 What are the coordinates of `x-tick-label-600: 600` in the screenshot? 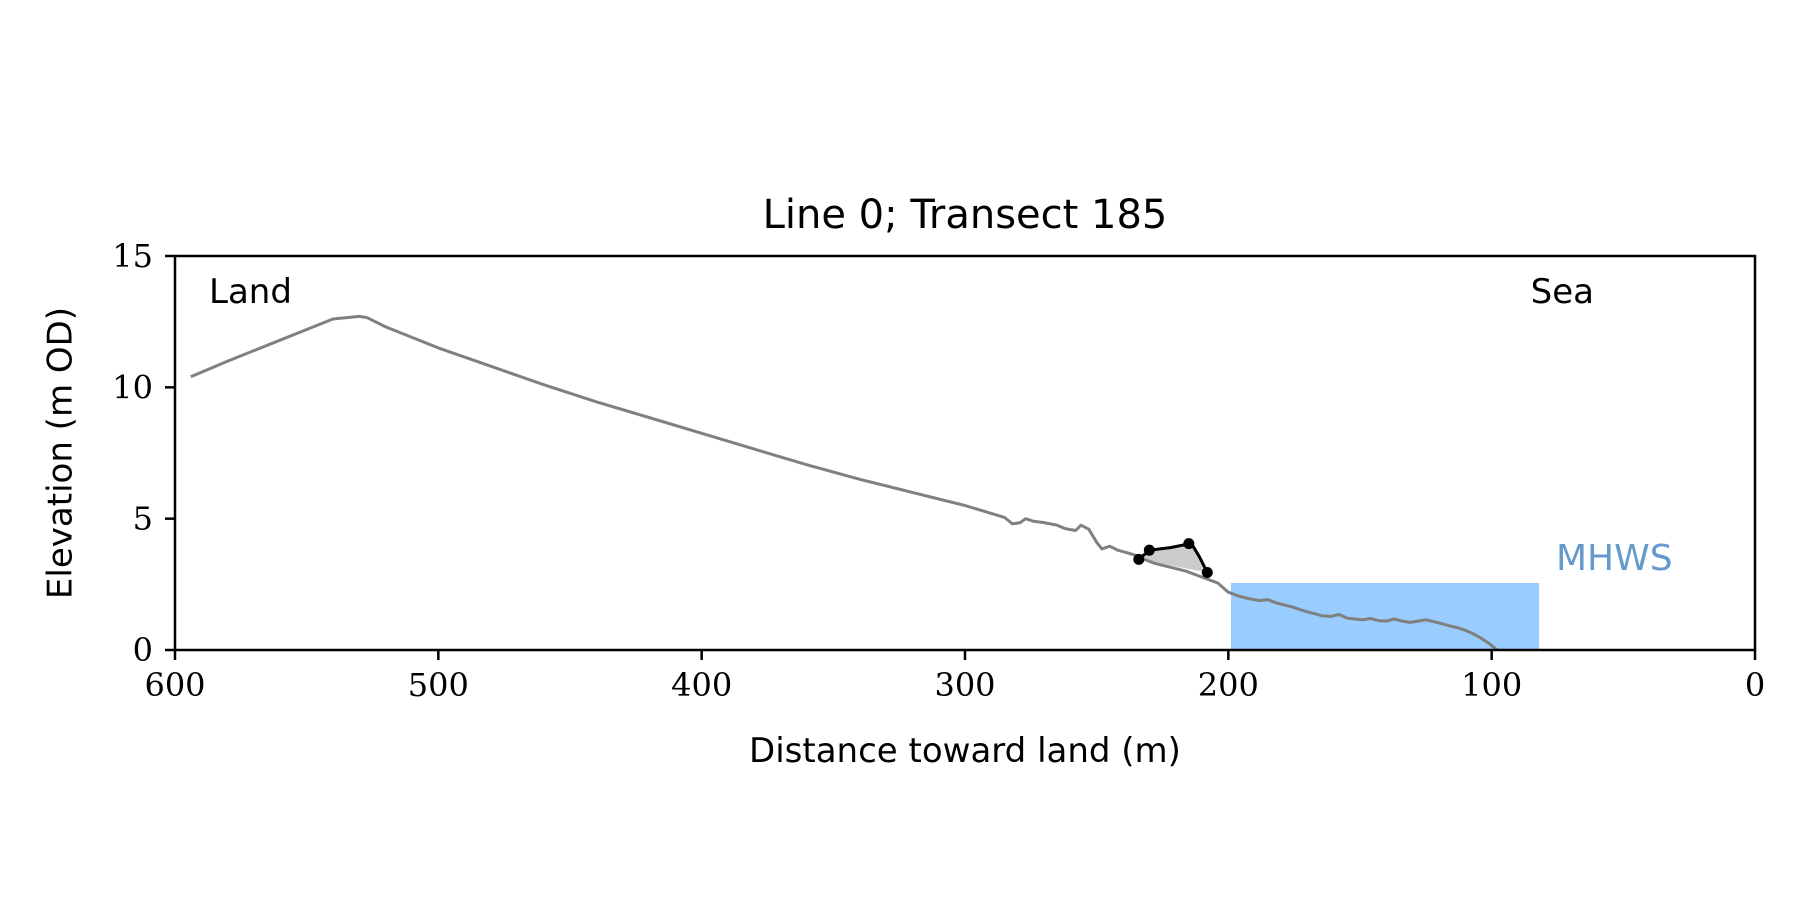 It's located at (174, 685).